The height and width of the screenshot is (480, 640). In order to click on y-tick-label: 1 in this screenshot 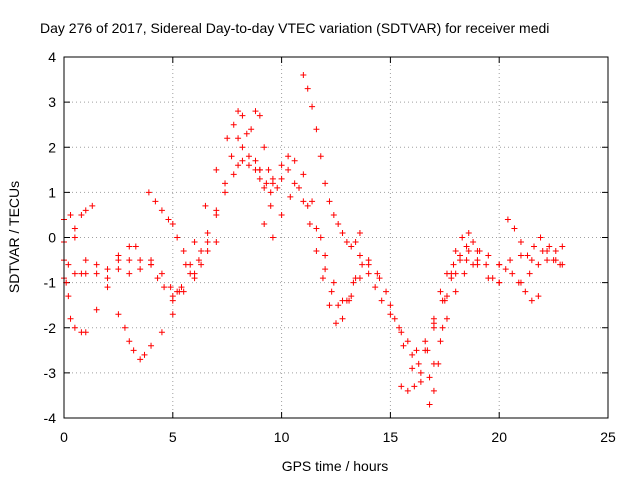, I will do `click(52, 192)`.